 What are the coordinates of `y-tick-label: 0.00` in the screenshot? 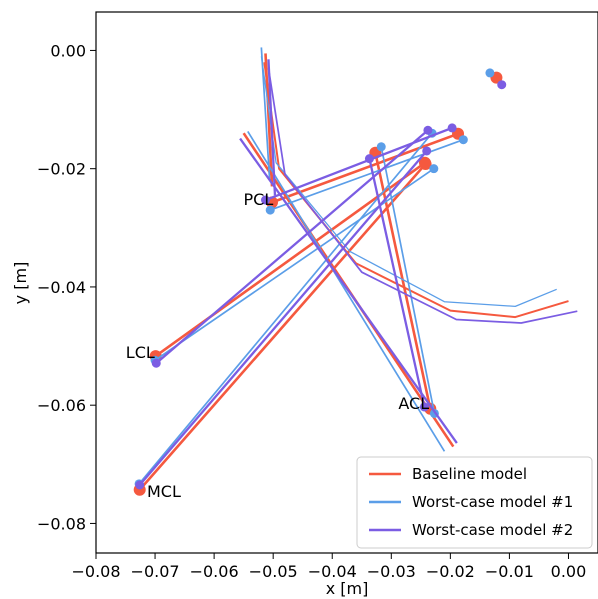 It's located at (68, 50).